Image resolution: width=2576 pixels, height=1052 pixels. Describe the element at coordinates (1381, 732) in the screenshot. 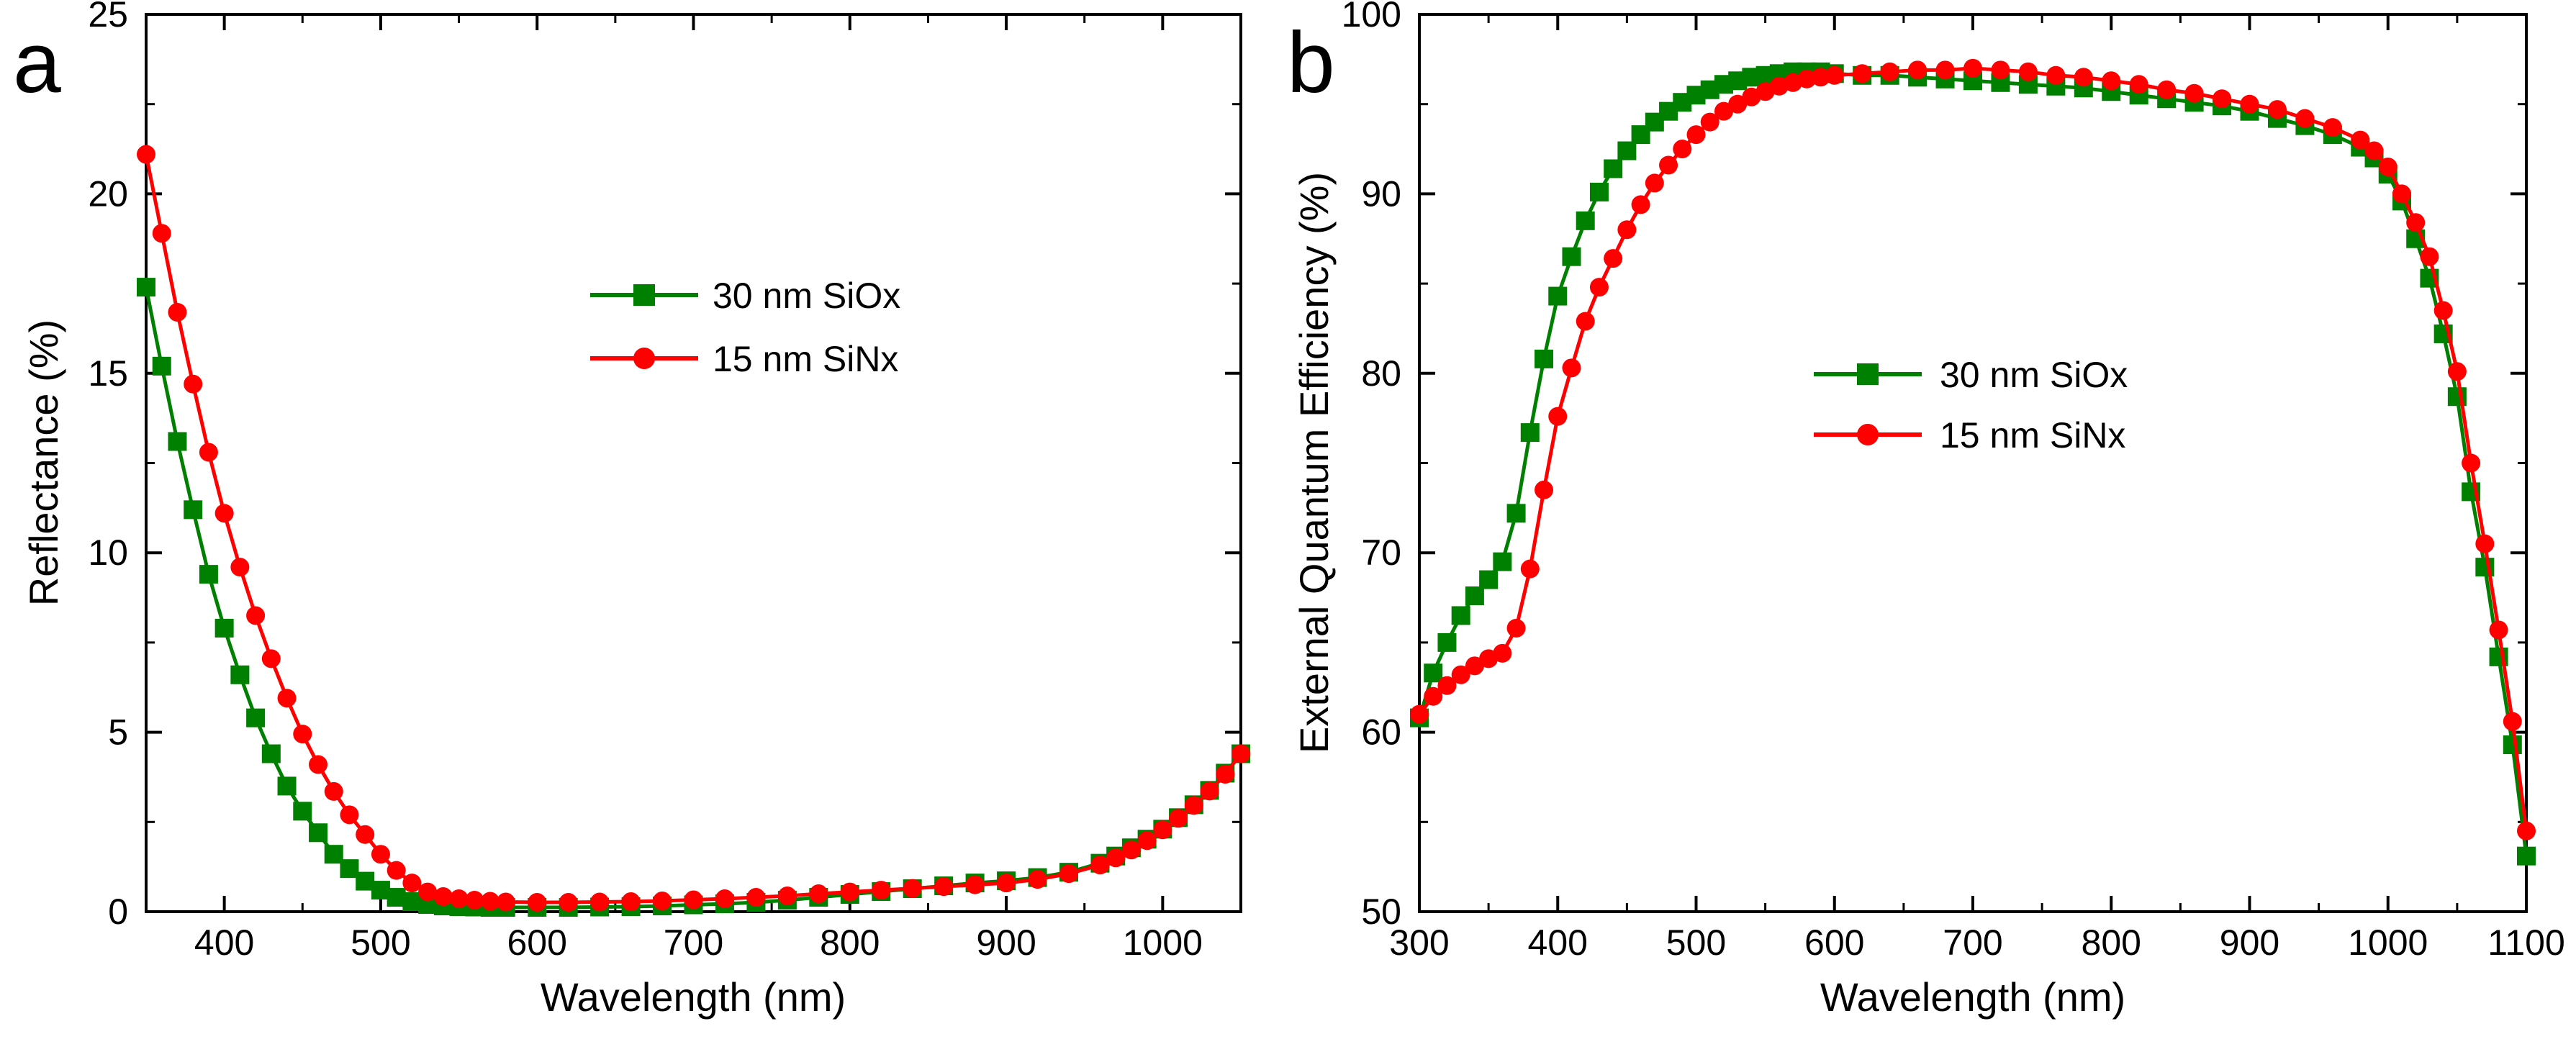

I see `y-tick-label: 60` at that location.